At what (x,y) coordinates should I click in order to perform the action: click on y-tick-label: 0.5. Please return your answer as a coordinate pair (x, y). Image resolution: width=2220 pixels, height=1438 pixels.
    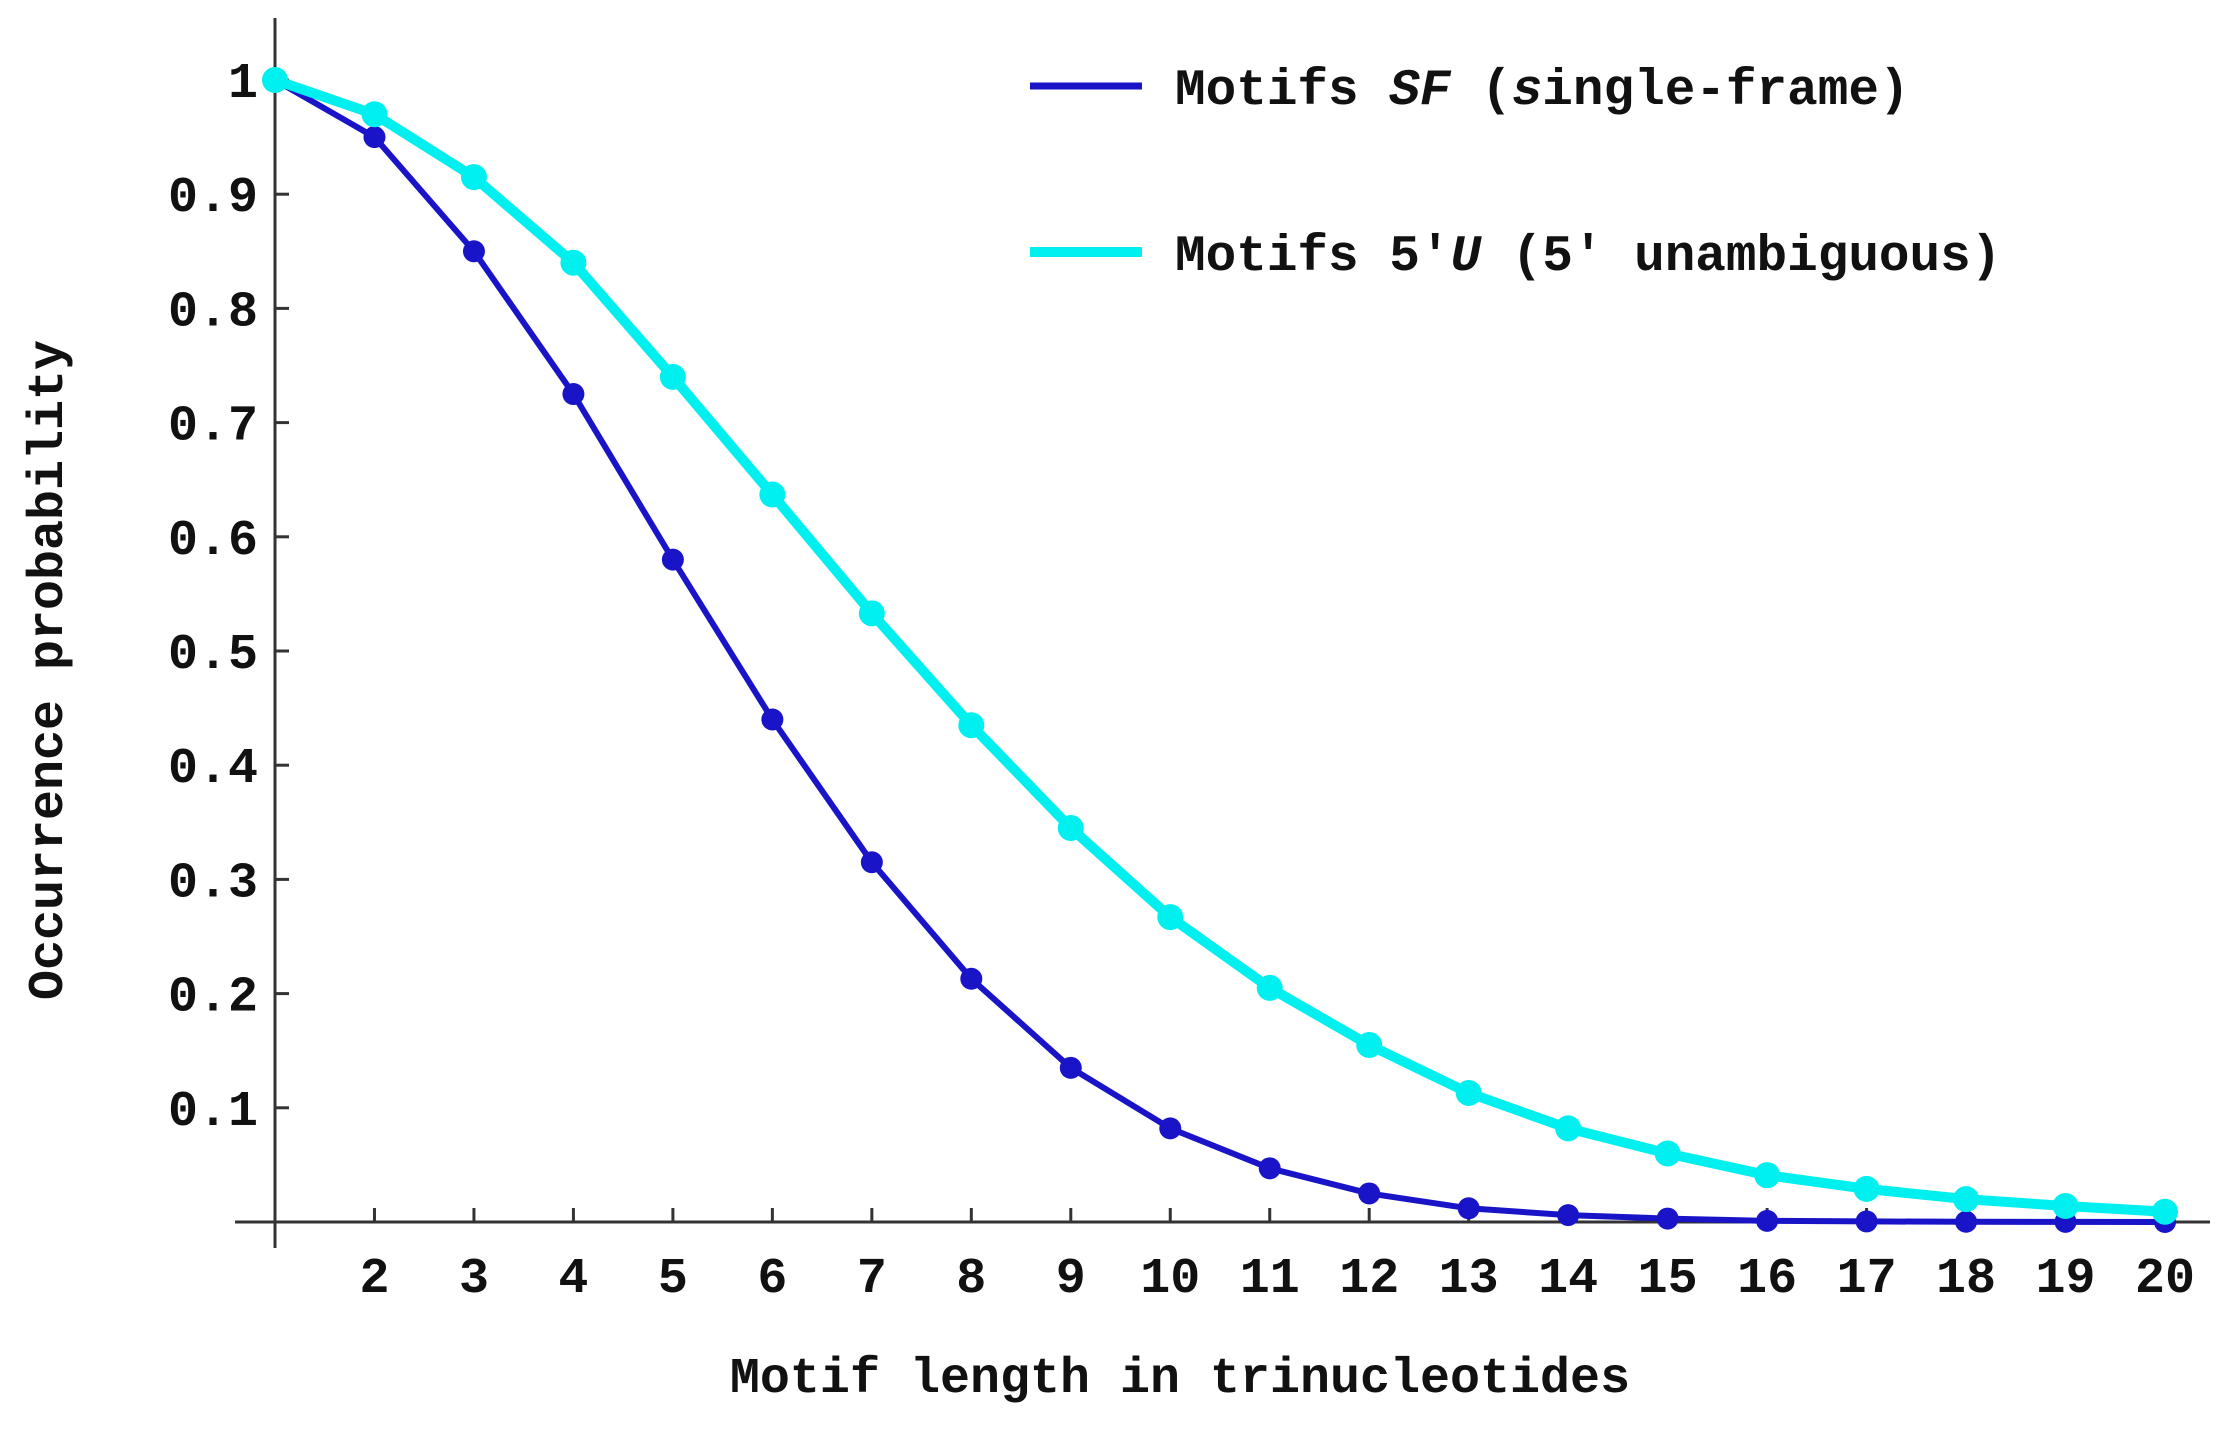
    Looking at the image, I should click on (213, 655).